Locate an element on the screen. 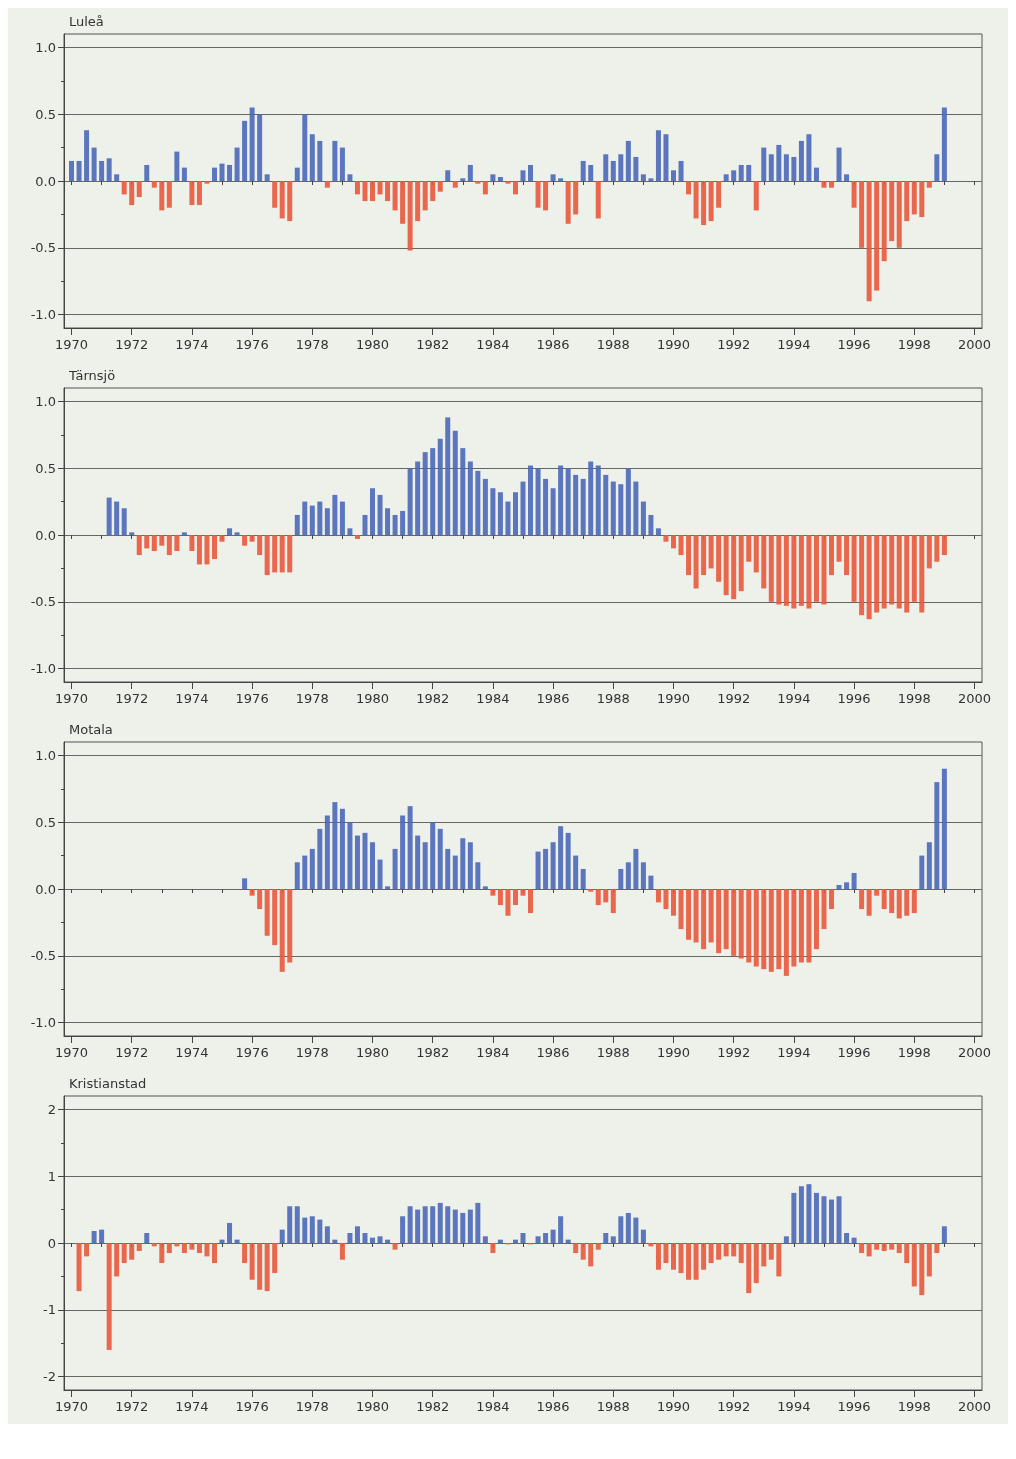 This screenshot has width=1016, height=1459. x-tick-label: 1998 is located at coordinates (914, 344).